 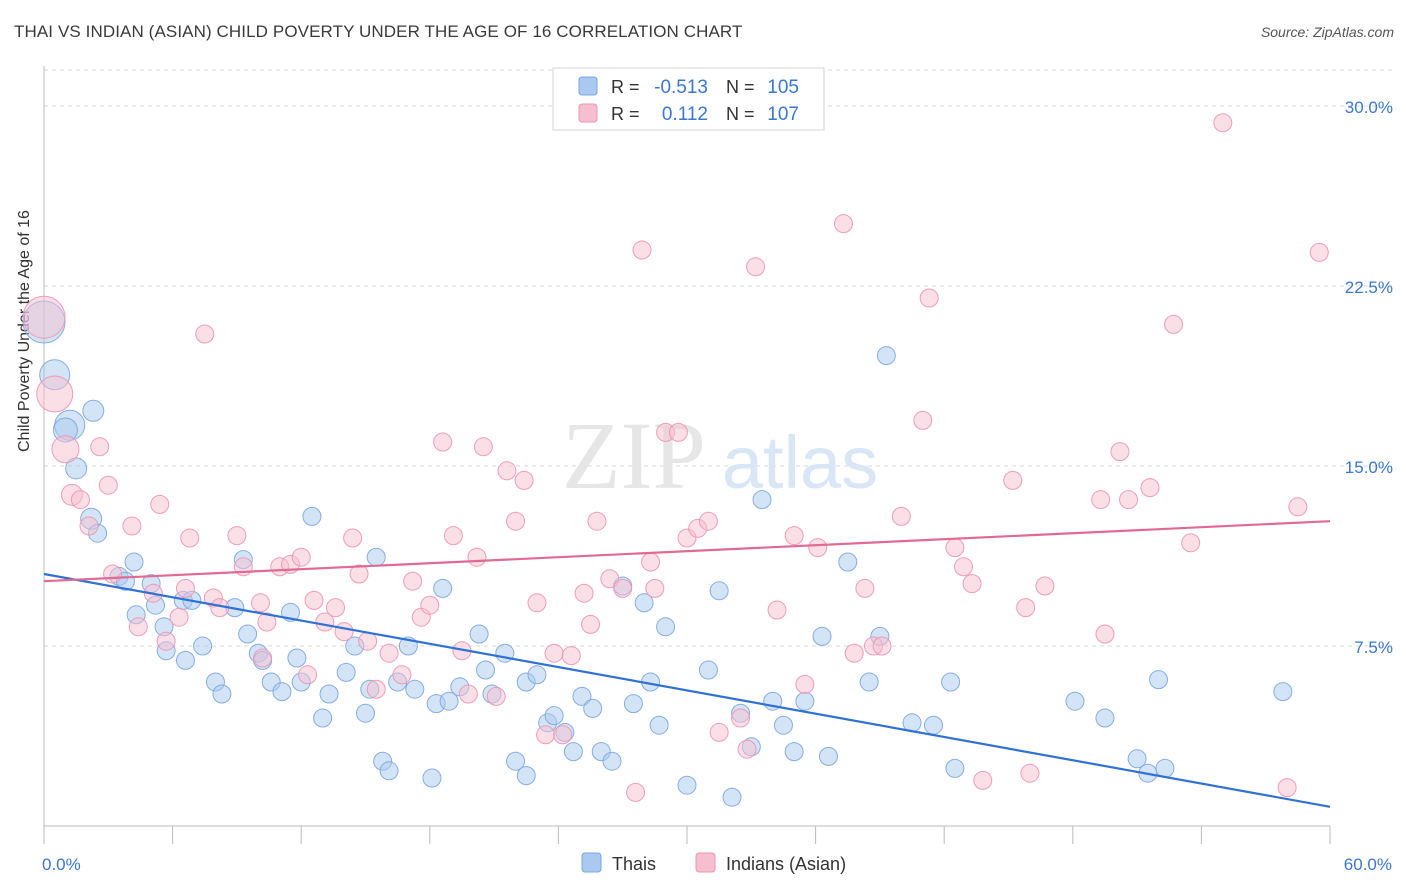 I want to click on watermark-atlas: atlas, so click(x=800, y=462).